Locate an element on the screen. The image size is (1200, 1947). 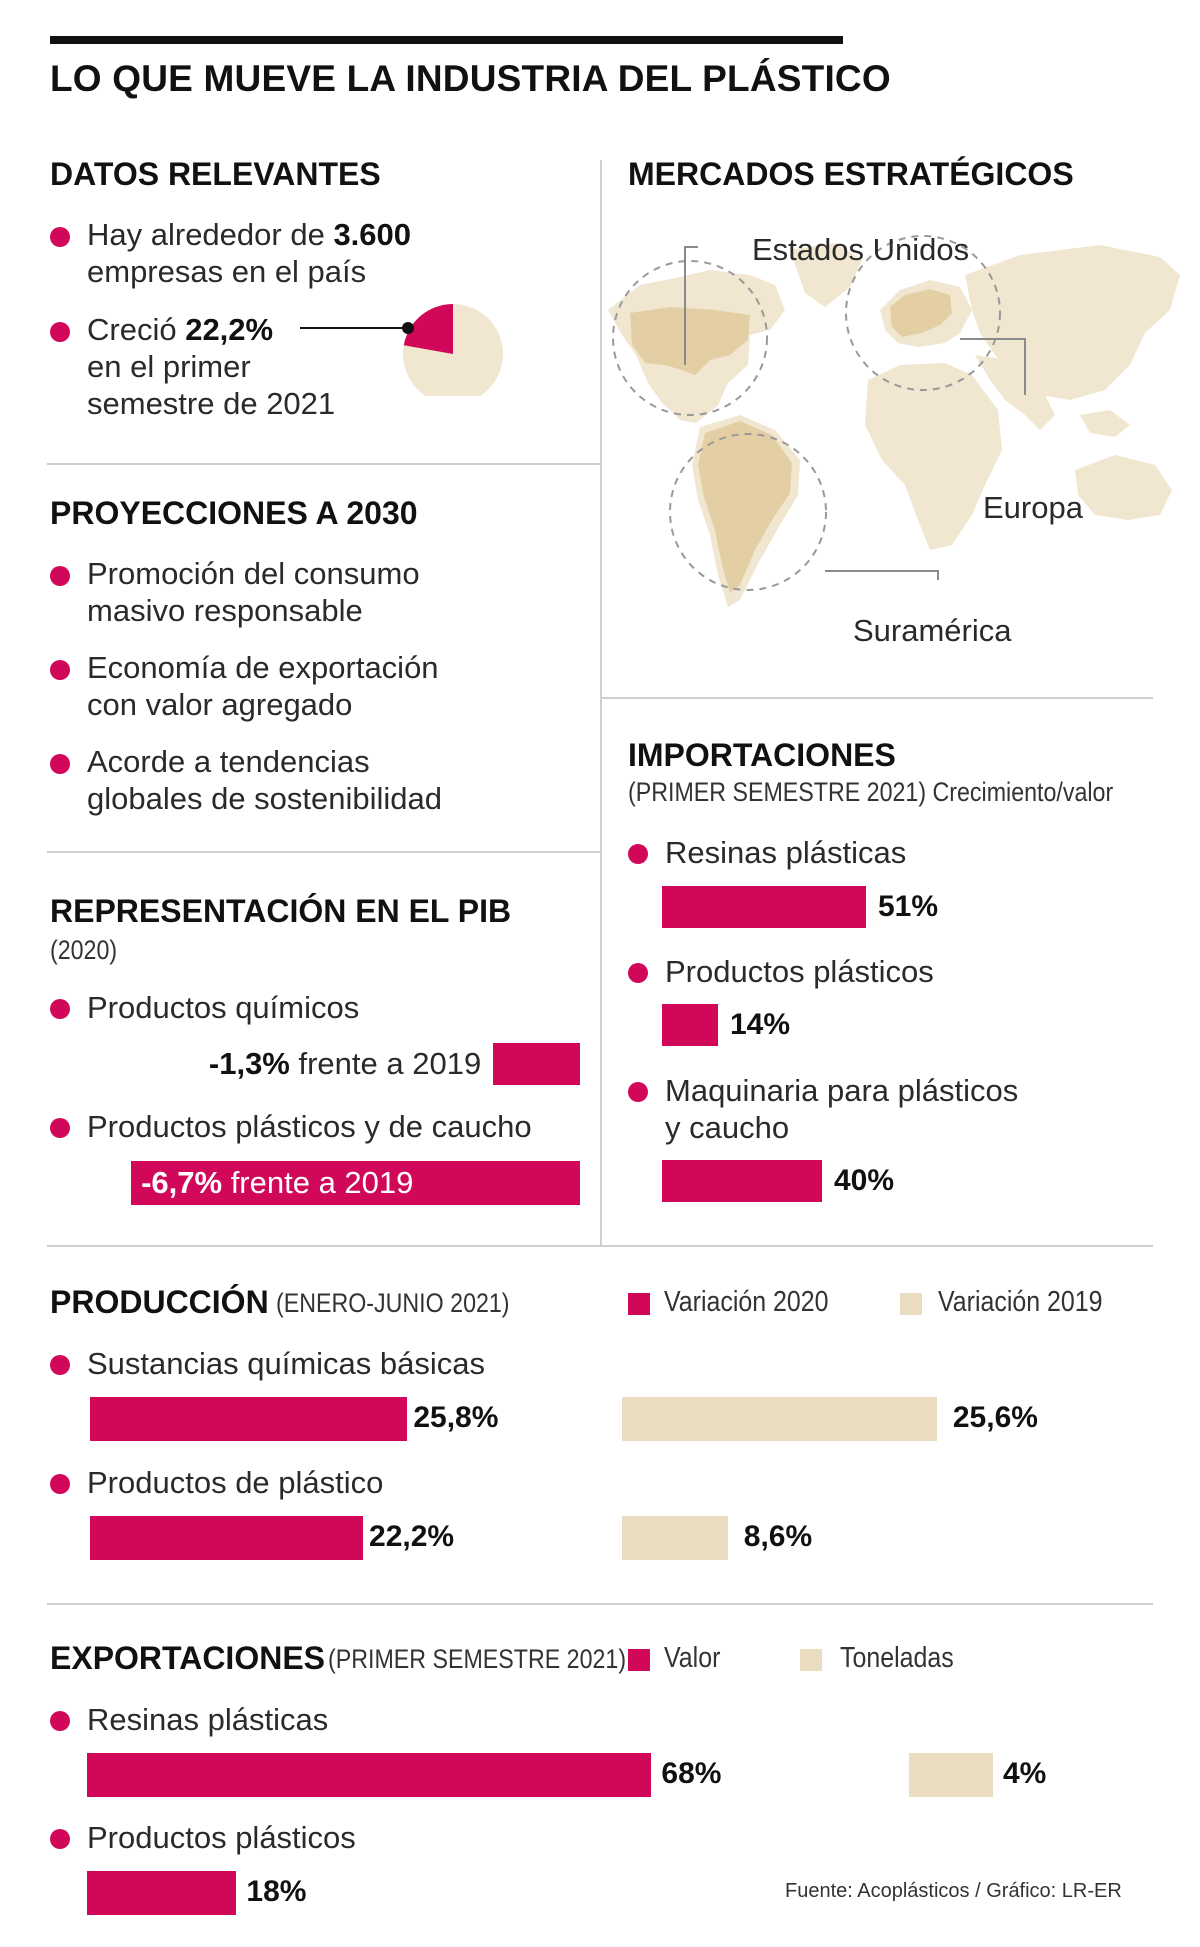
map-leaders is located at coordinates (855, 413).